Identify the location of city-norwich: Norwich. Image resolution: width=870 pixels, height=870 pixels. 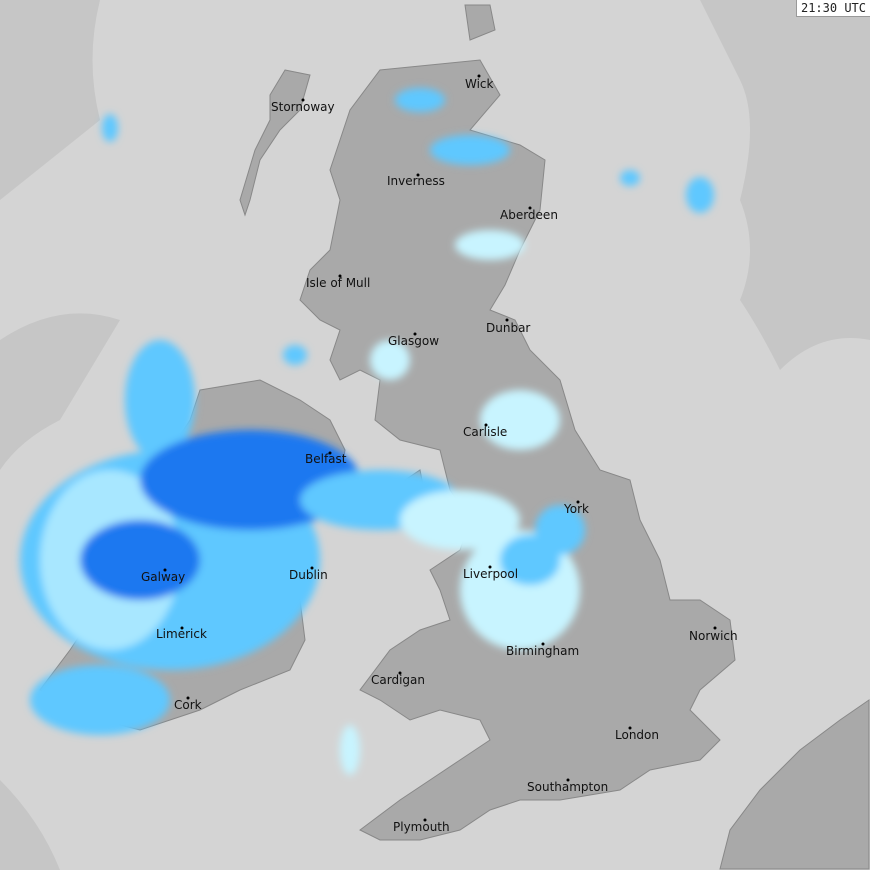
(713, 634).